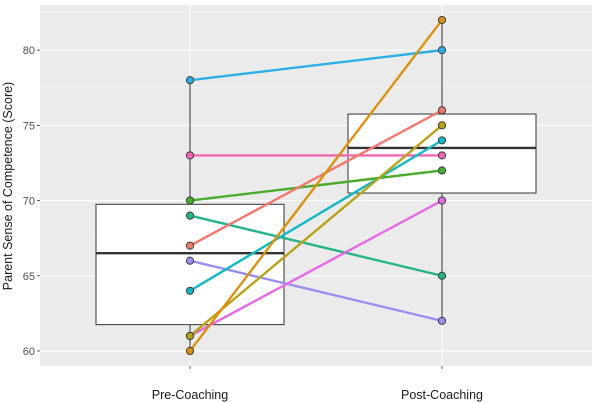 The image size is (597, 403). I want to click on y-axis-ticks: 60 65 70 75 80, so click(31, 201).